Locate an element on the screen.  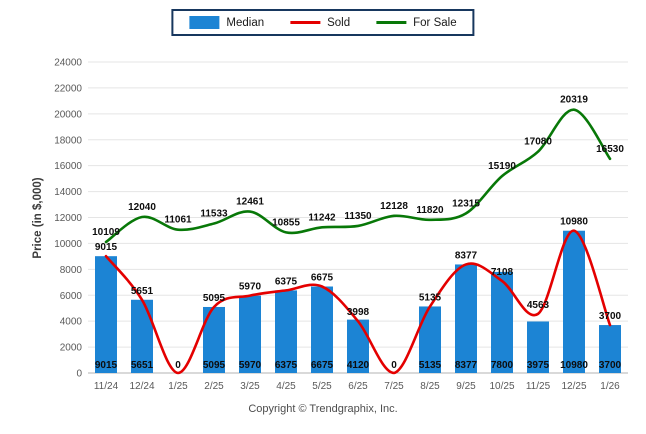
chart-legend: Median Sold For Sale is located at coordinates (323, 22).